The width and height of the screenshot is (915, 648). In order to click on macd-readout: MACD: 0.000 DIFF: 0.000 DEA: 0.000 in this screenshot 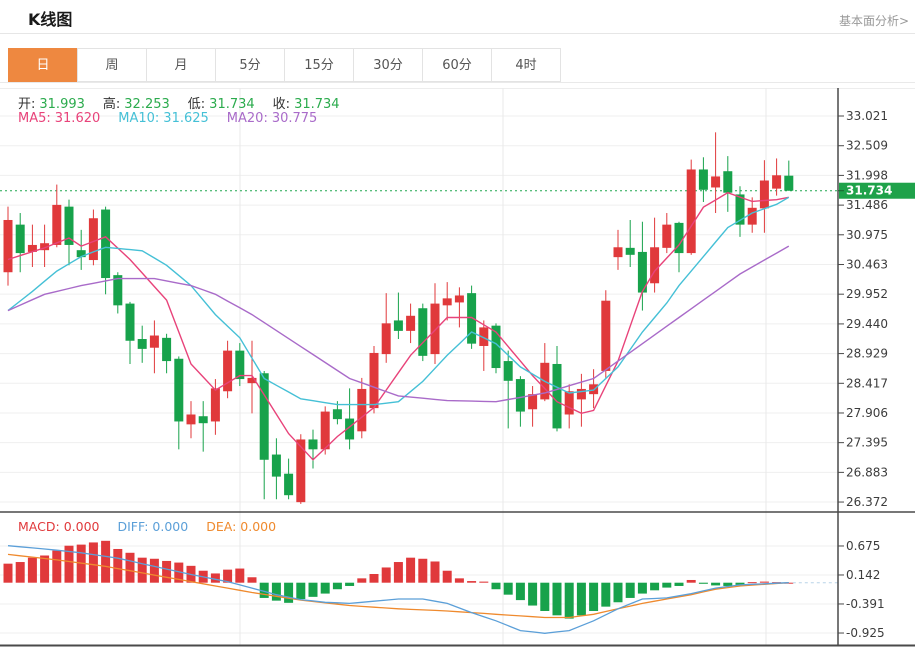, I will do `click(156, 526)`.